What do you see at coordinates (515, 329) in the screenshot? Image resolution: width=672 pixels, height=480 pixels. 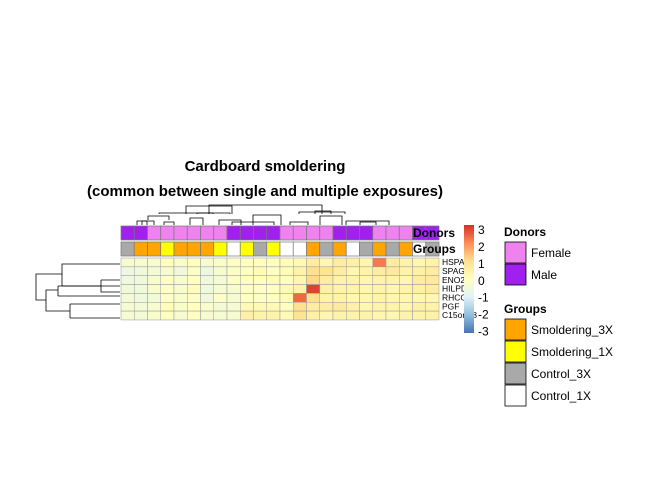 I see `legend-swatch` at bounding box center [515, 329].